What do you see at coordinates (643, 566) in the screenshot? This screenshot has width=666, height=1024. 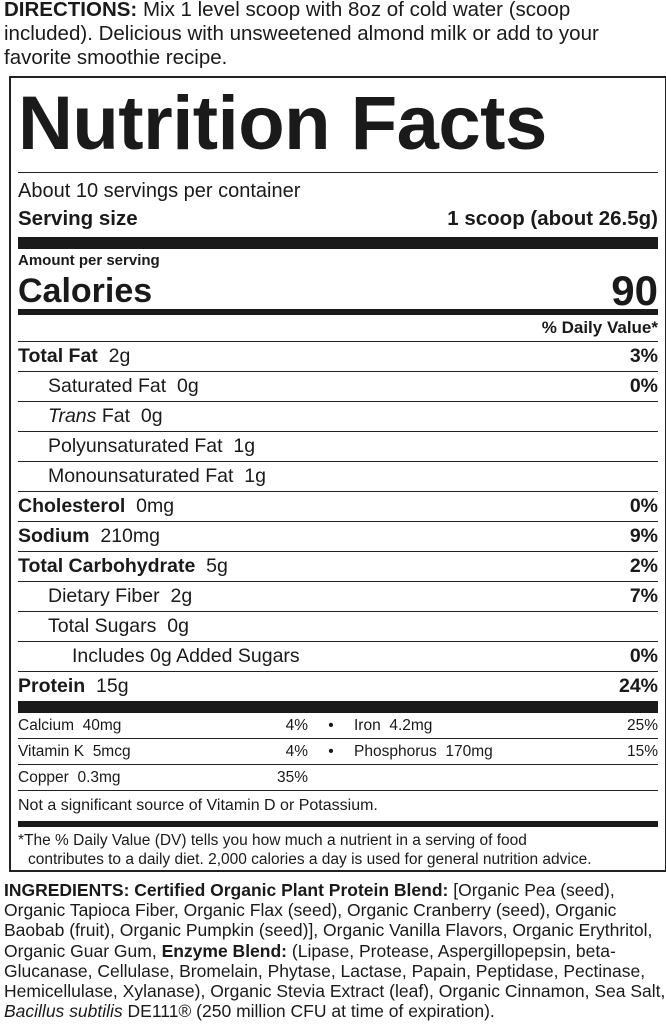 I see `nutrient-daily-value: 2%` at bounding box center [643, 566].